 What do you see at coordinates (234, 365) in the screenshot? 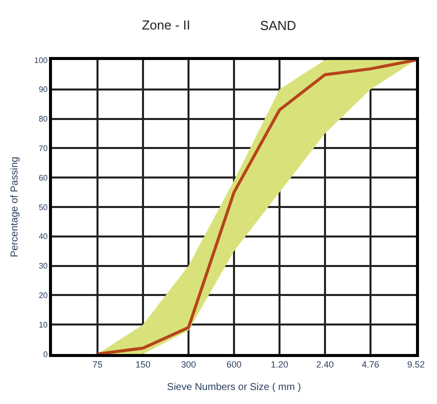
I see `x-tick-label: 600` at bounding box center [234, 365].